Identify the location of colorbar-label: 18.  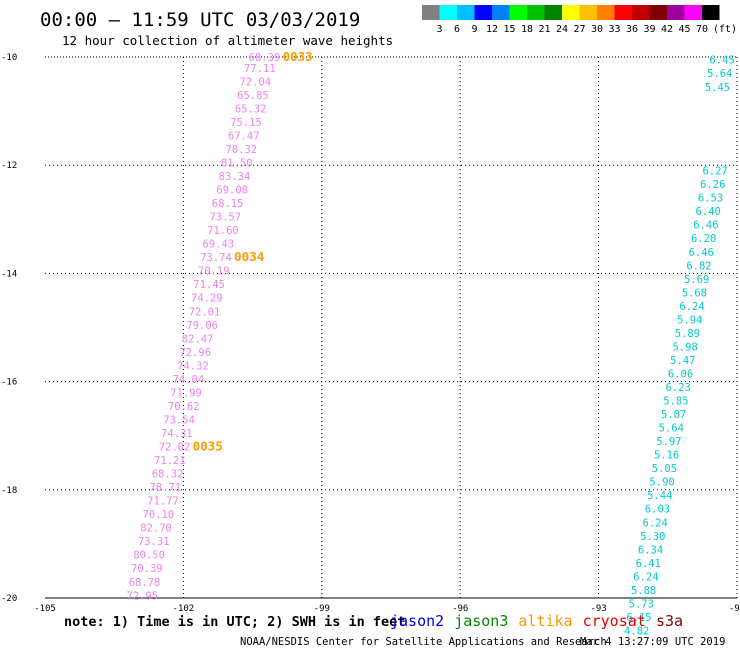
(527, 29).